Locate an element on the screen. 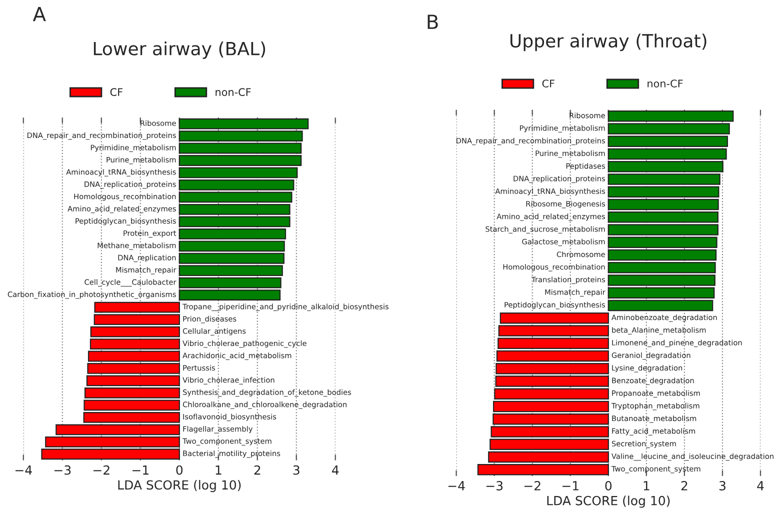  chart-title: Lower airway (BAL) is located at coordinates (180, 50).